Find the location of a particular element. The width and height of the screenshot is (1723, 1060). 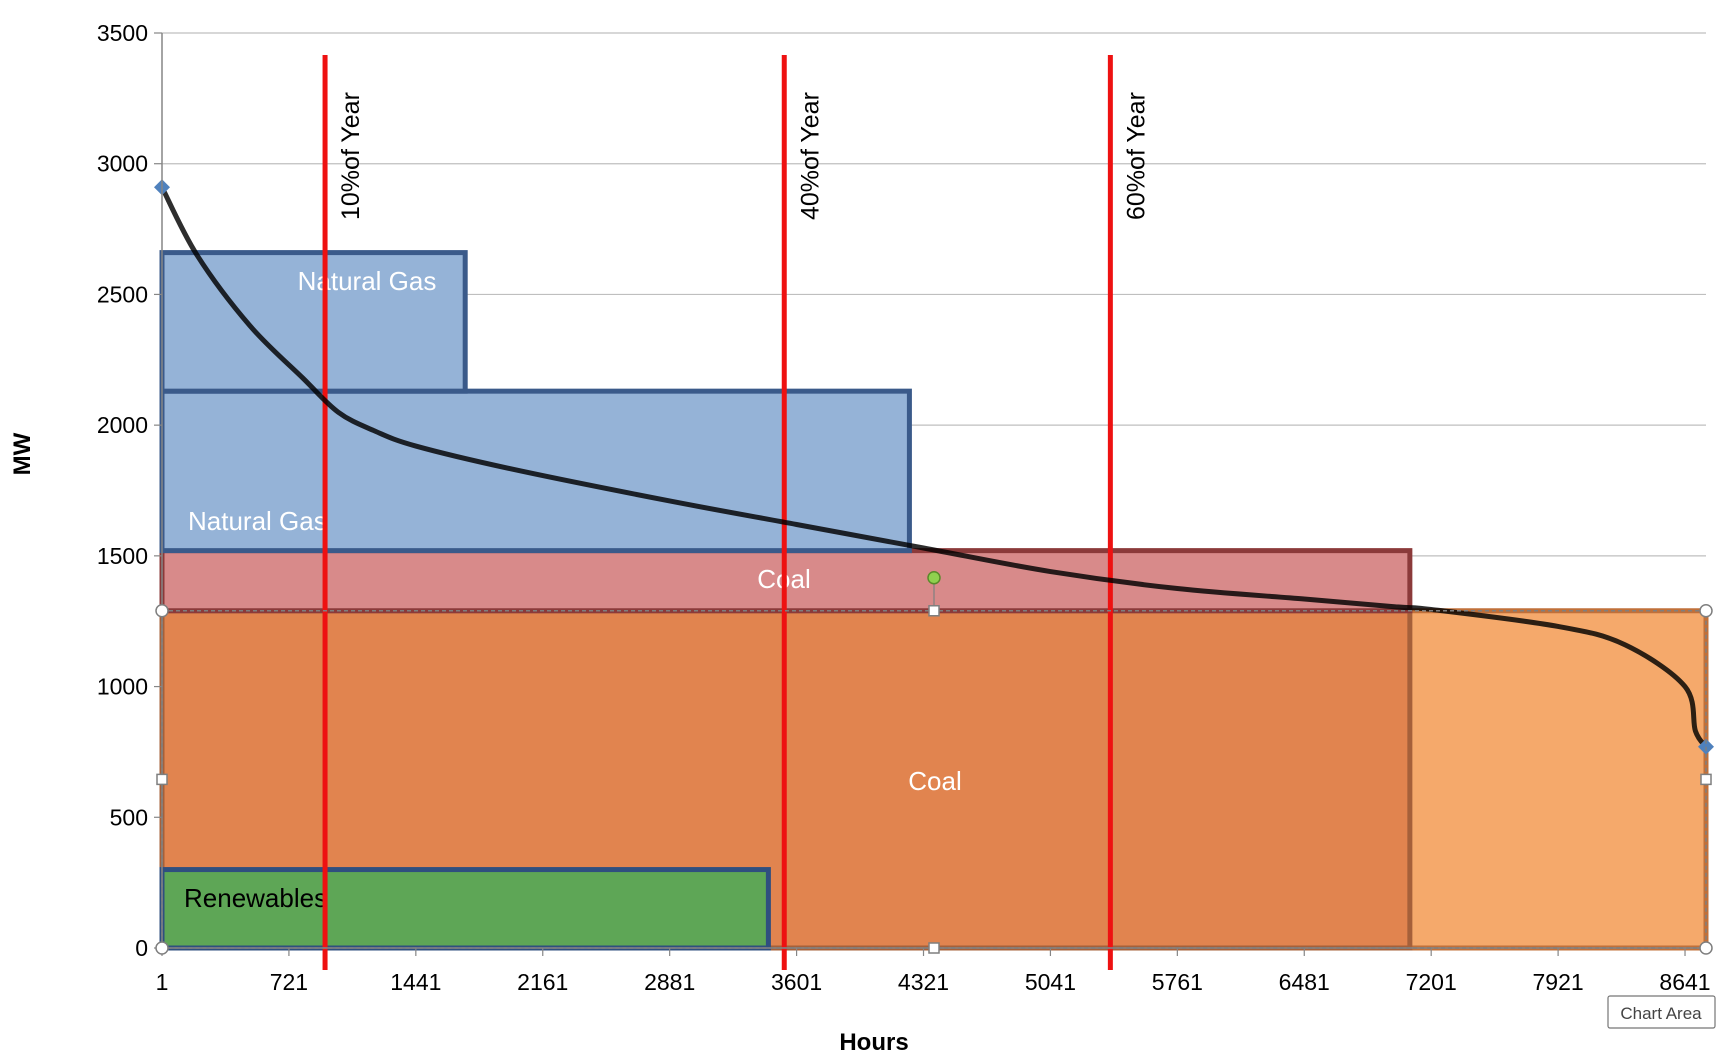

y-tick-label: 0 is located at coordinates (141, 948).